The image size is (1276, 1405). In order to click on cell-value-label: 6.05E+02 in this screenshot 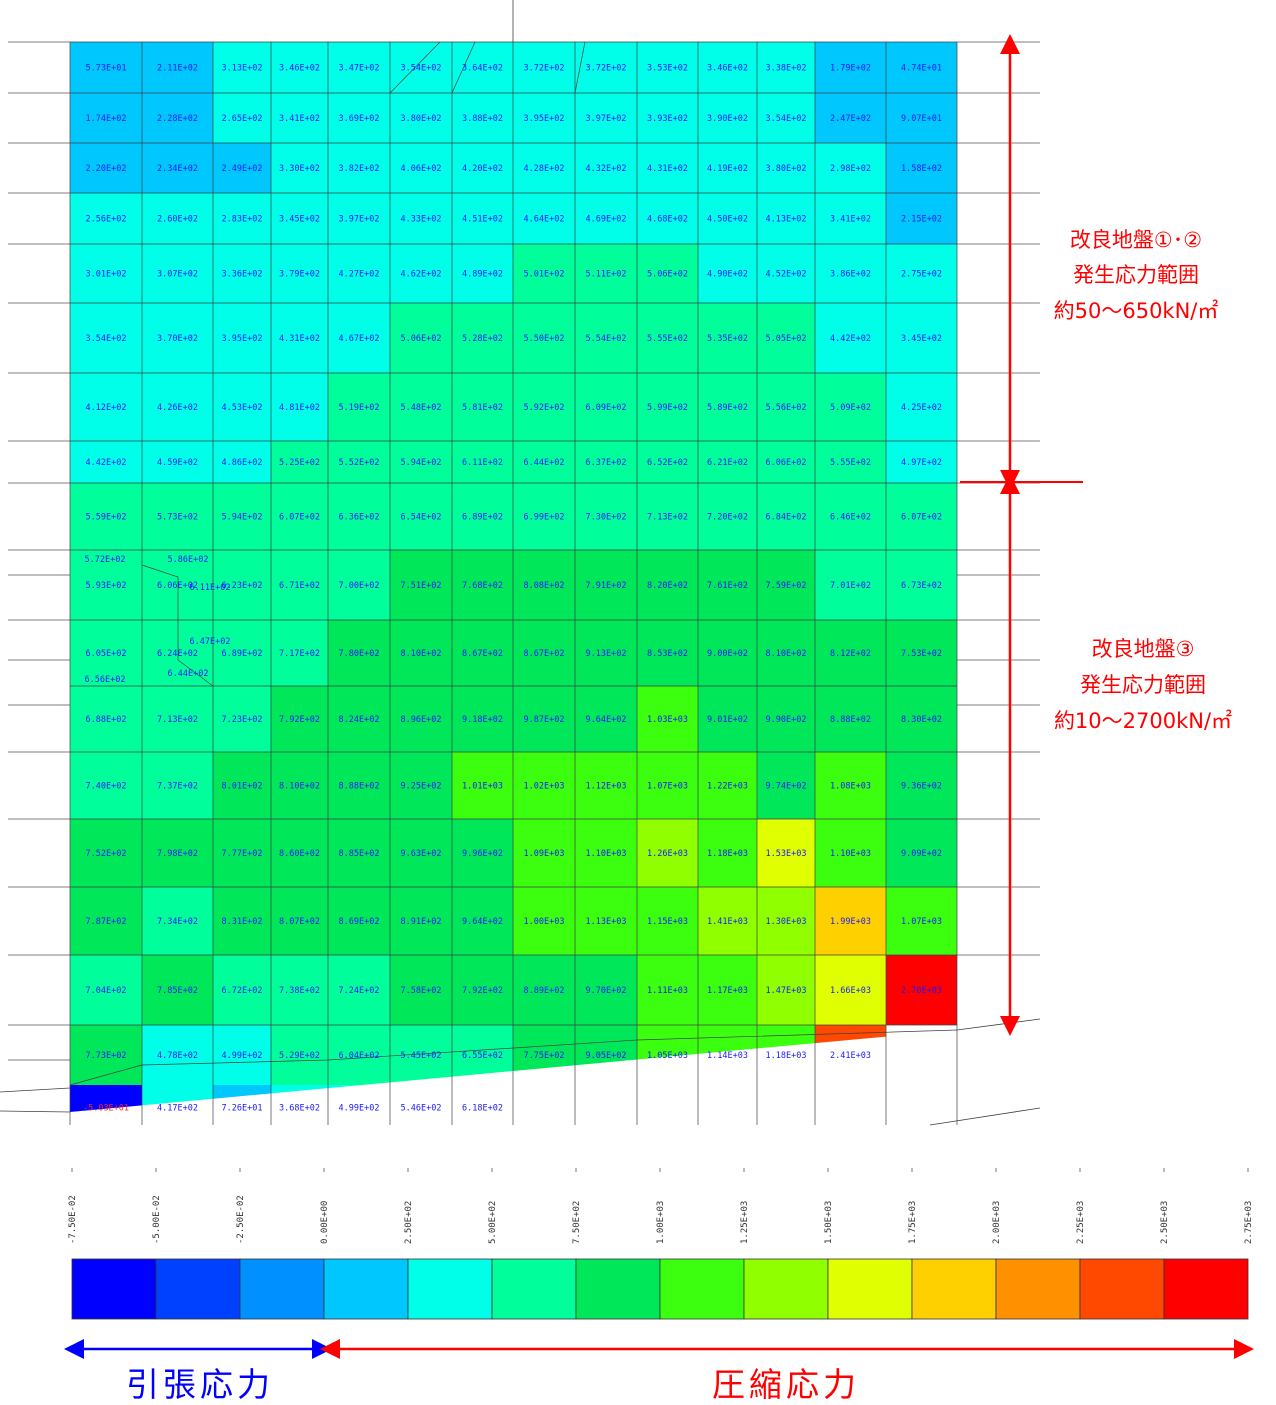, I will do `click(106, 654)`.